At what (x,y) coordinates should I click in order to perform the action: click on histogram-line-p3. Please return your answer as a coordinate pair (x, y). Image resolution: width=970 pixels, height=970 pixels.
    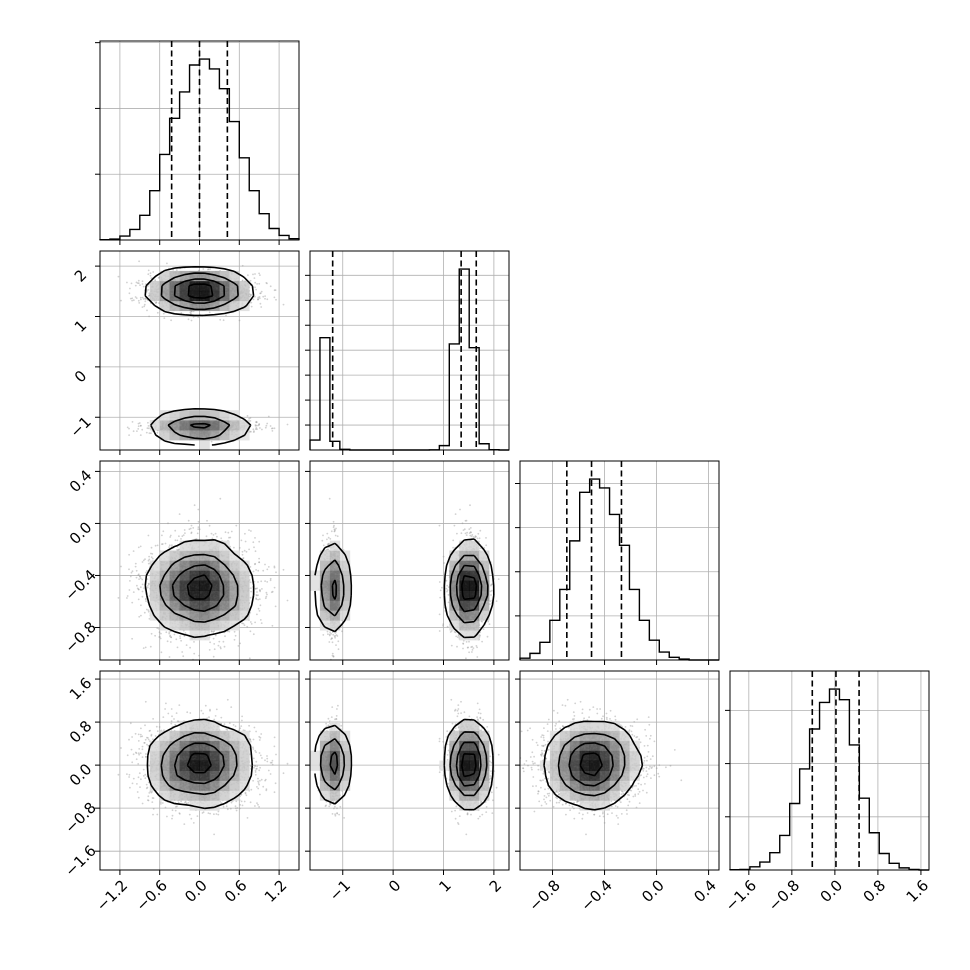
    Looking at the image, I should click on (829, 779).